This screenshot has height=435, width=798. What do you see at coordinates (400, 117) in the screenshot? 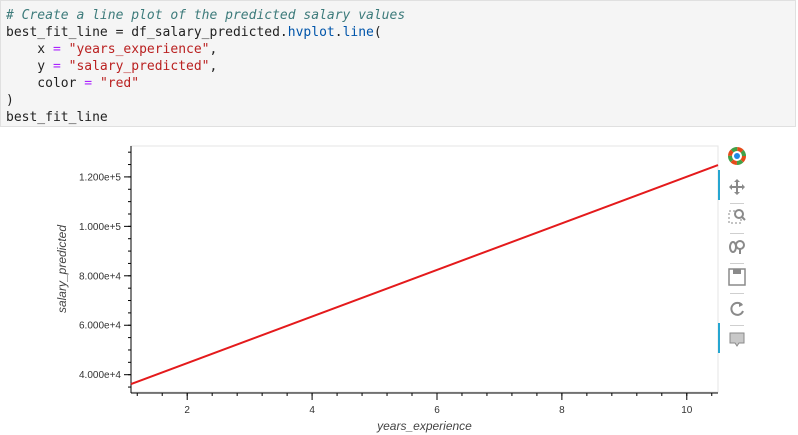
I see `code-line: best_fit_line` at bounding box center [400, 117].